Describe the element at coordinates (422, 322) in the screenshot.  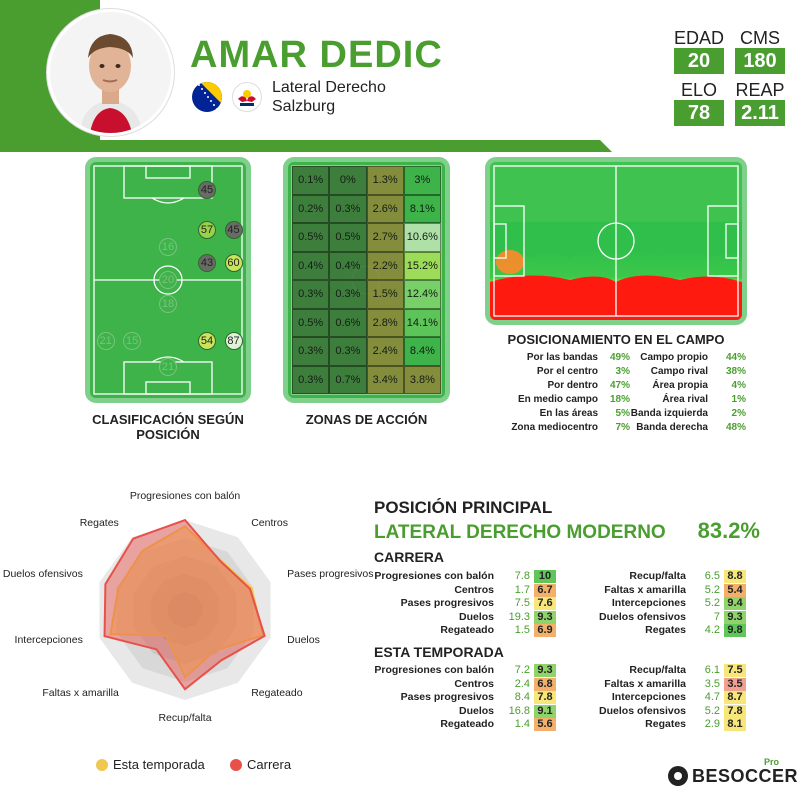
I see `zone-cell: 14.1%` at that location.